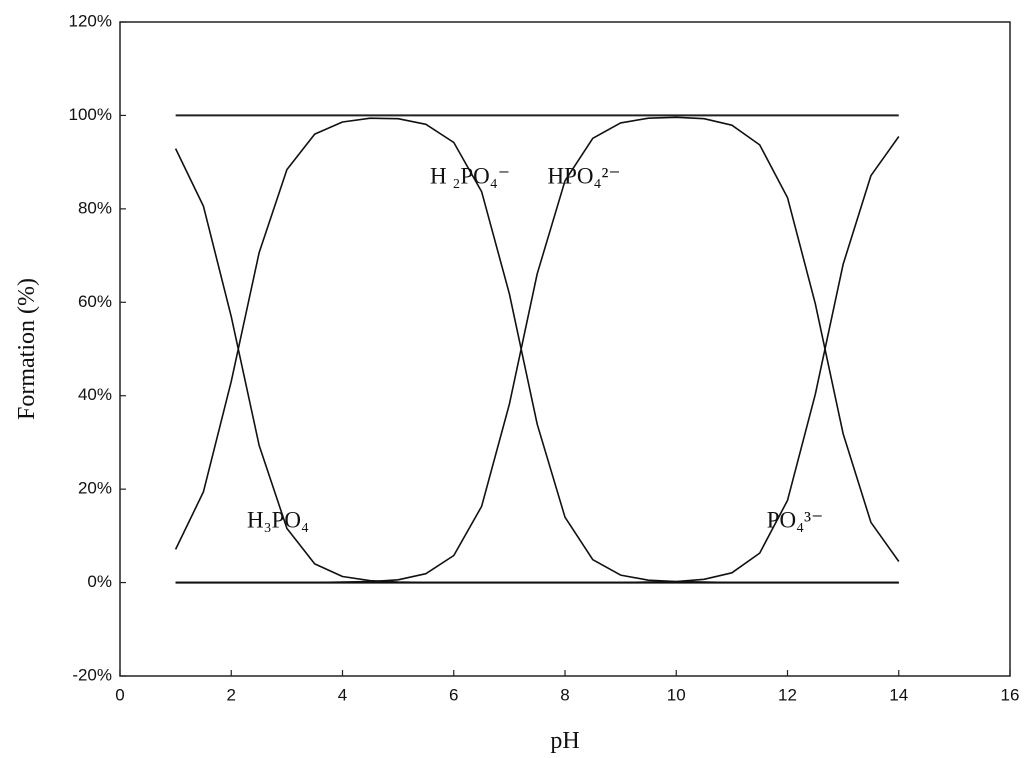 The height and width of the screenshot is (758, 1027). What do you see at coordinates (231, 694) in the screenshot?
I see `x-tick-label: 2` at bounding box center [231, 694].